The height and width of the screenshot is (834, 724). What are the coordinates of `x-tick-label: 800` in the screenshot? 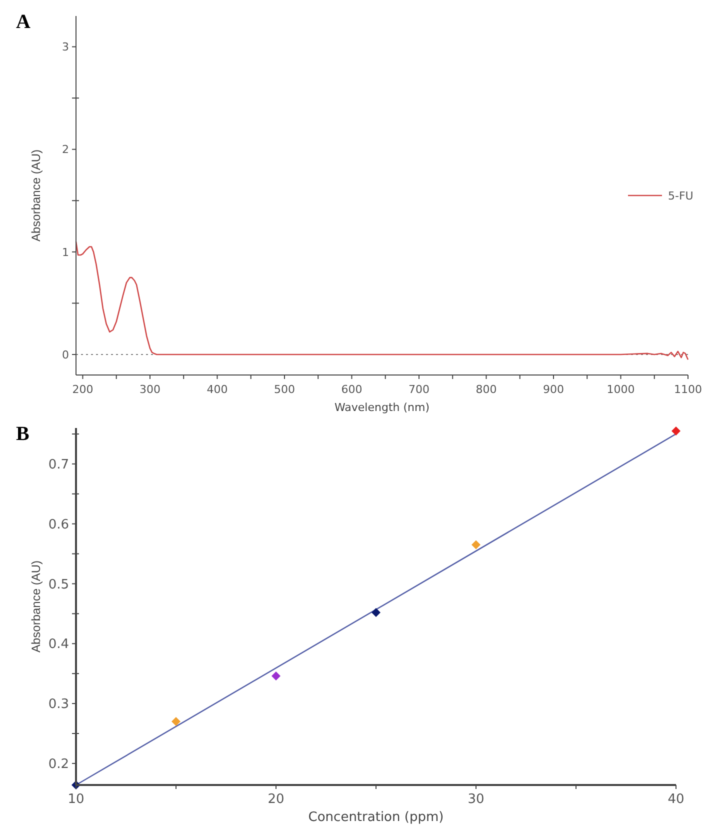 It's located at (486, 389).